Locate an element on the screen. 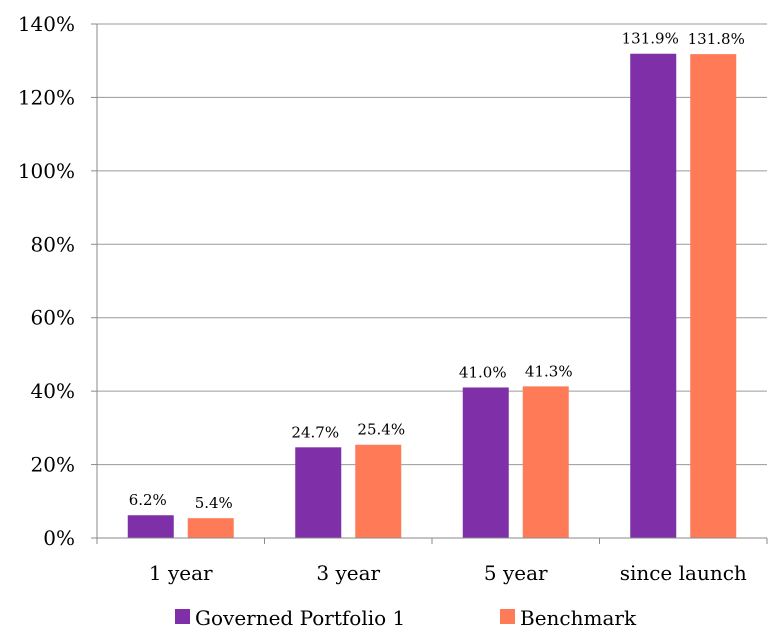 The width and height of the screenshot is (774, 633). data-label: 131.9% is located at coordinates (650, 39).